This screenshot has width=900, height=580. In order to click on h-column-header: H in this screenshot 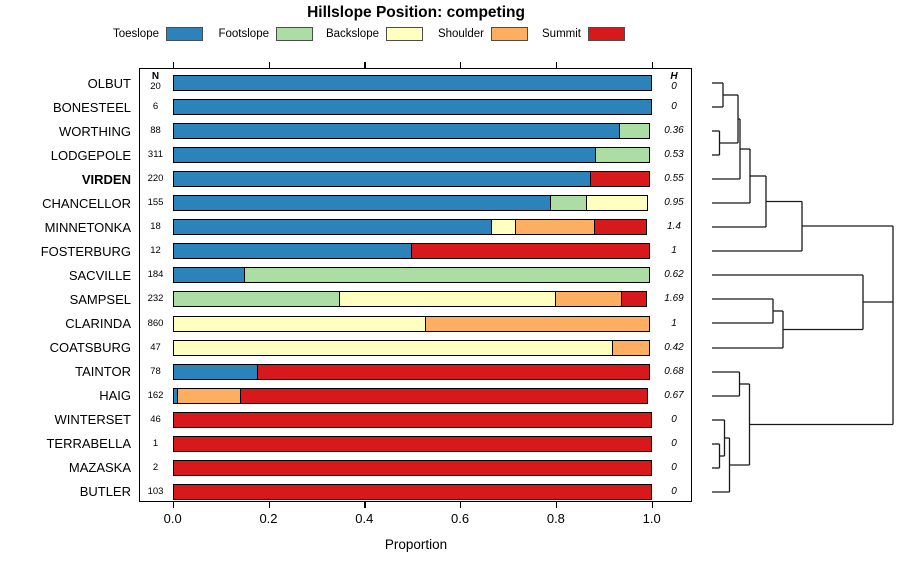, I will do `click(674, 76)`.